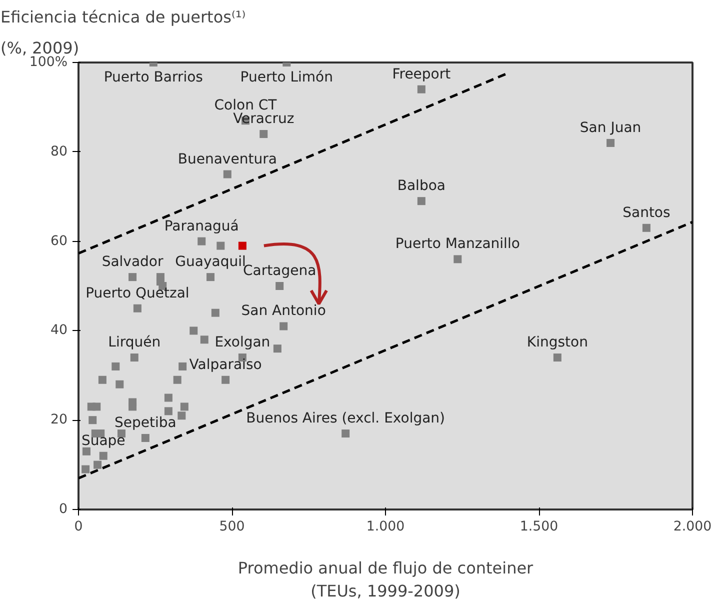  What do you see at coordinates (421, 186) in the screenshot?
I see `annotation: Balboa` at bounding box center [421, 186].